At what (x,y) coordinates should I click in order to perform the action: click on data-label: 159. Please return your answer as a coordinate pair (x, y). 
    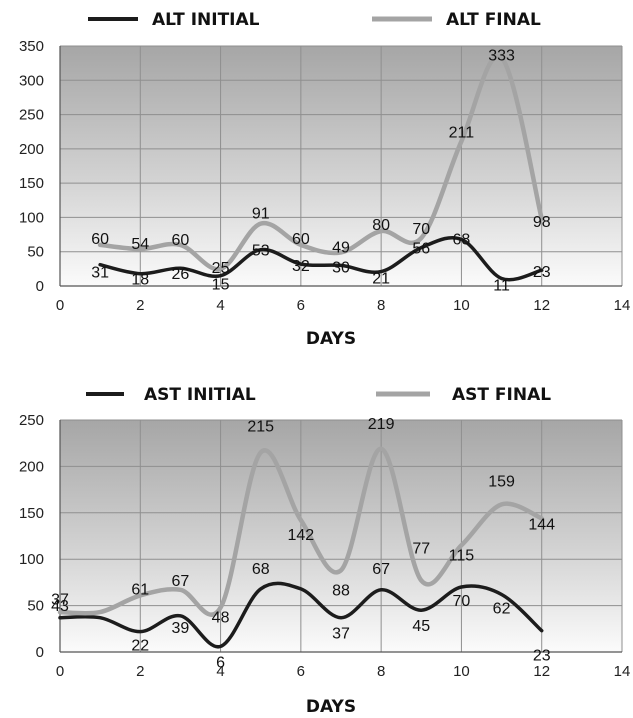
    Looking at the image, I should click on (501, 481).